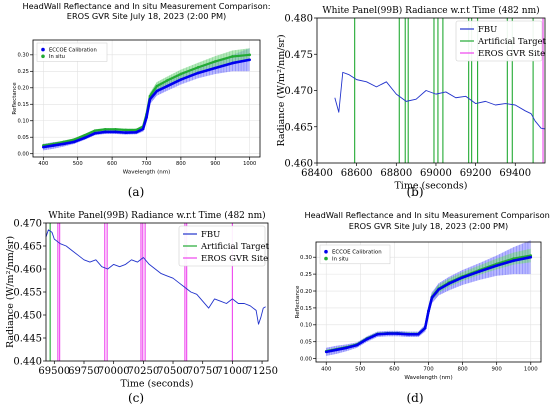  I want to click on x-tick-label: 400, so click(326, 369).